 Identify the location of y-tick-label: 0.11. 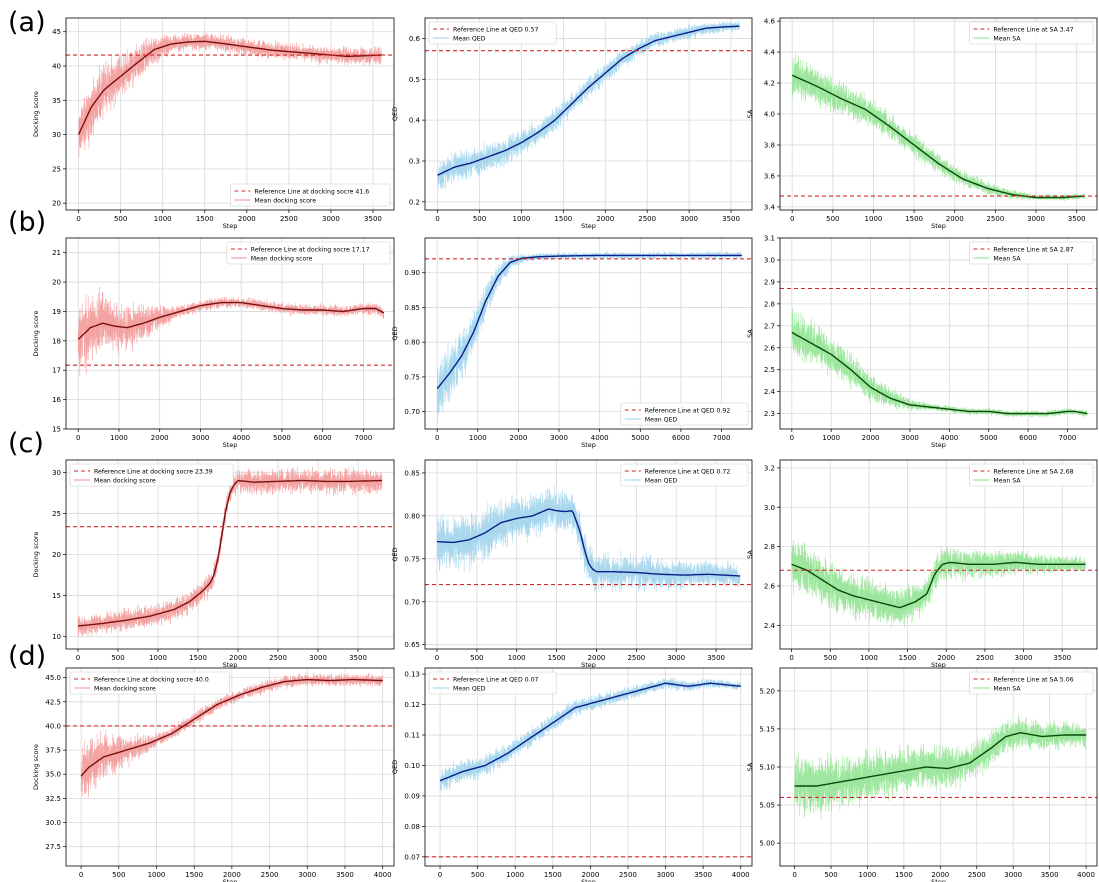
(412, 736).